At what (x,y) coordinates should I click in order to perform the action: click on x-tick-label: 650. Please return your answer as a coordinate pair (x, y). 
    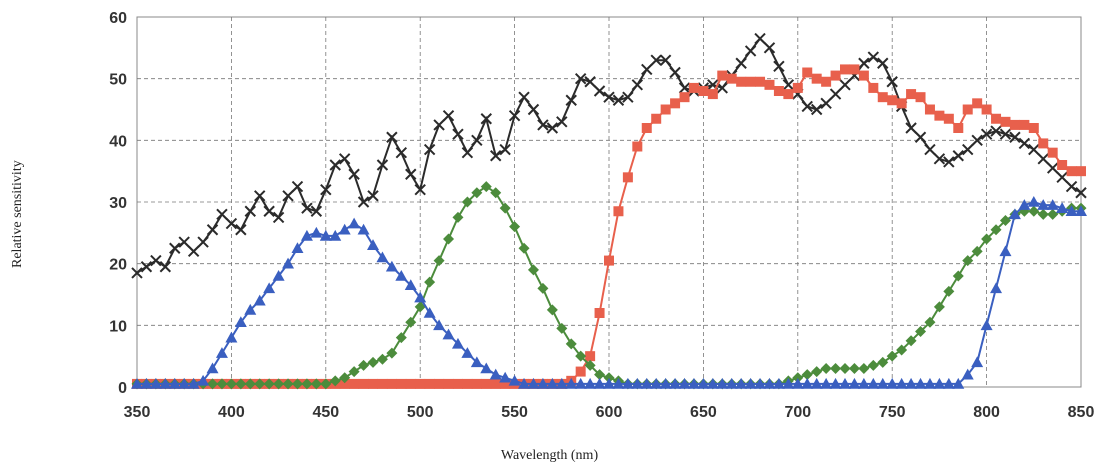
    Looking at the image, I should click on (703, 412).